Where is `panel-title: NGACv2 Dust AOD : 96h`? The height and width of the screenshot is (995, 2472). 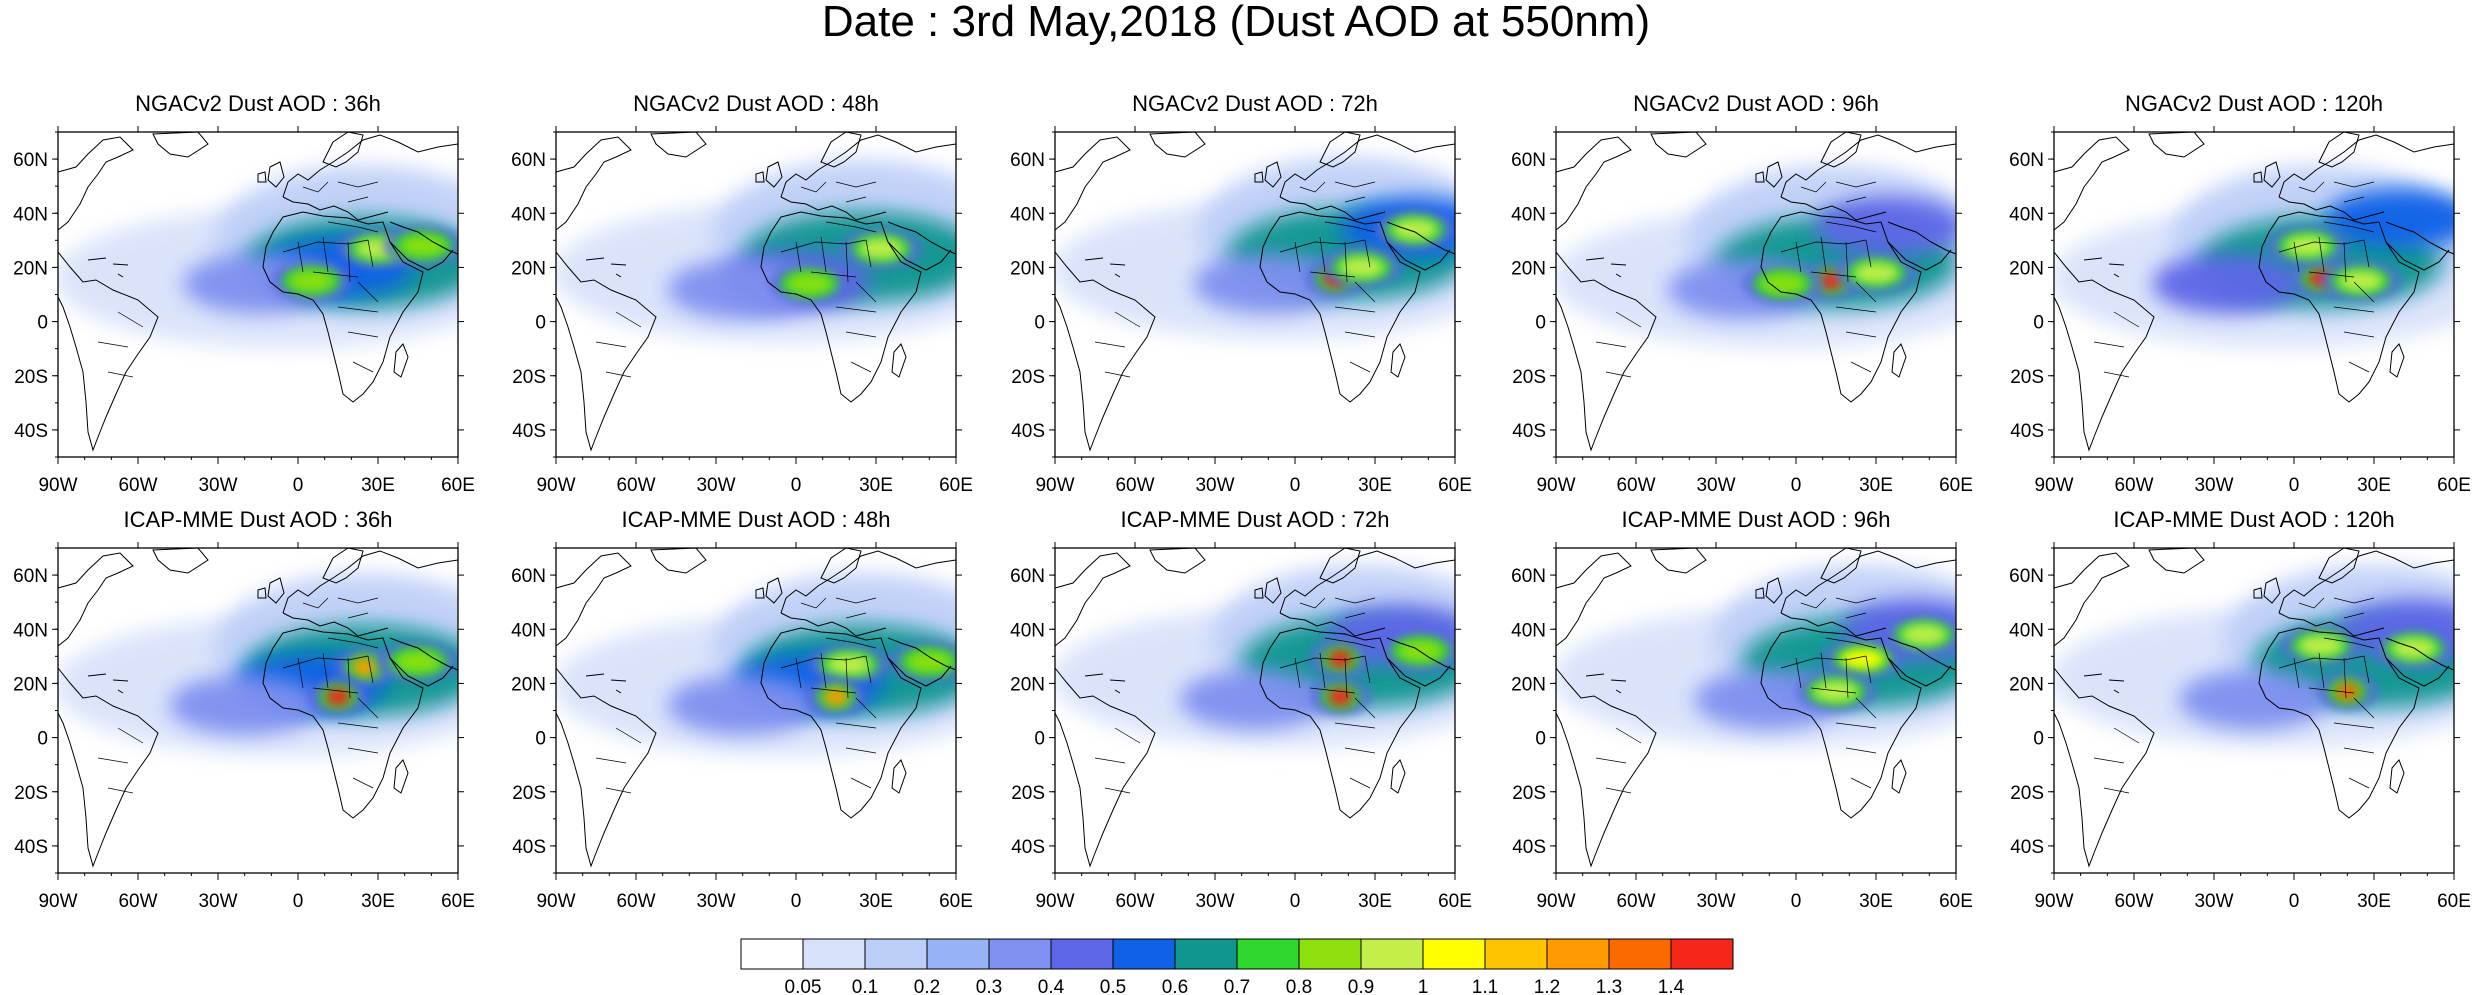
panel-title: NGACv2 Dust AOD : 96h is located at coordinates (1756, 103).